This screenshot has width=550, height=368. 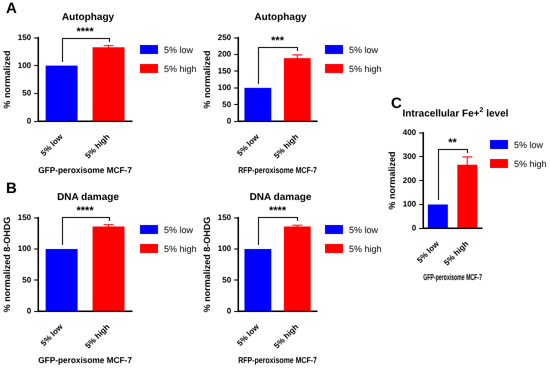 I want to click on y-tick-label: 400, so click(x=409, y=133).